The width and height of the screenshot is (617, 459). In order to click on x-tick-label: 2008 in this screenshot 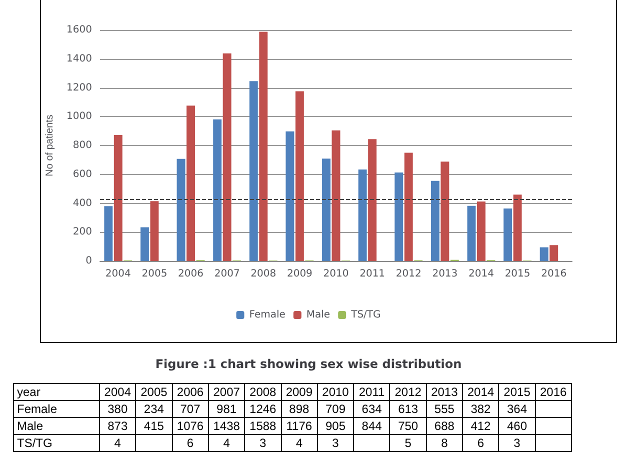, I will do `click(263, 274)`.